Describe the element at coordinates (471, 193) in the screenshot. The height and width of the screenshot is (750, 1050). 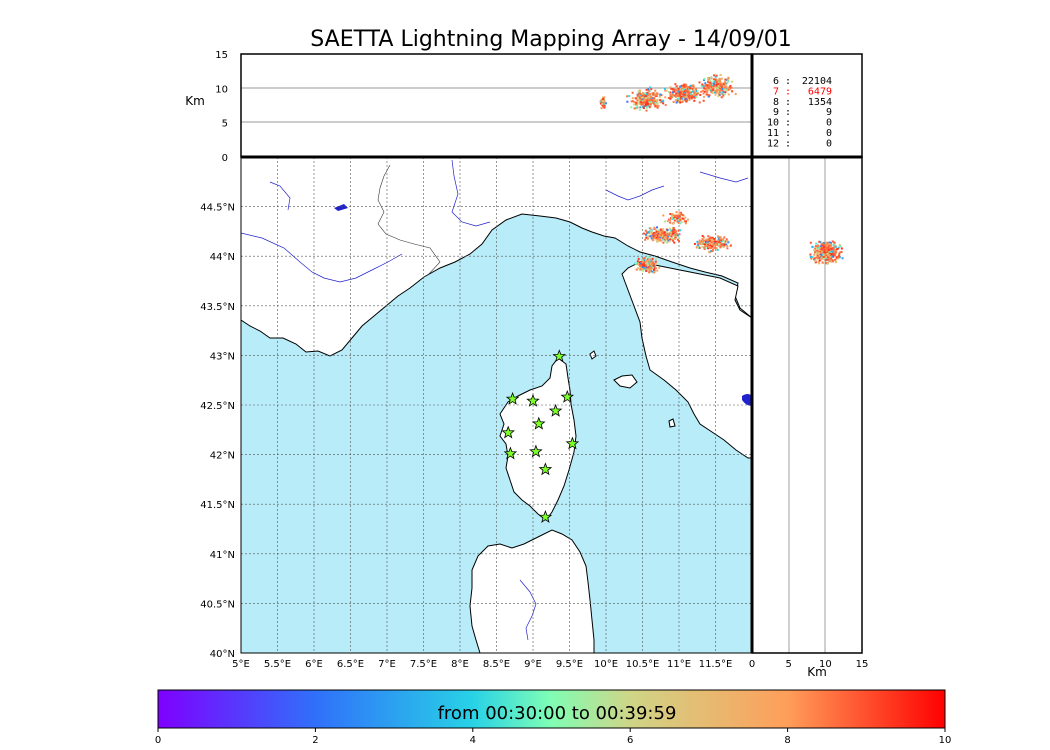
I see `river` at that location.